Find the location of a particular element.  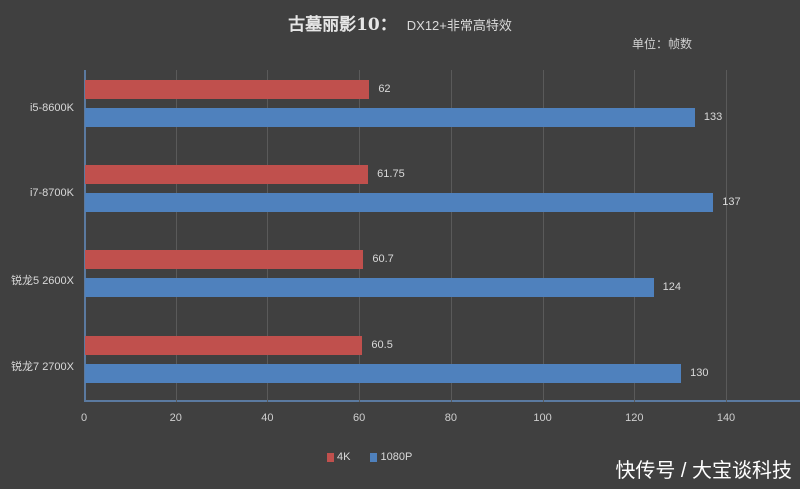

data-label: 60.5 is located at coordinates (382, 345).